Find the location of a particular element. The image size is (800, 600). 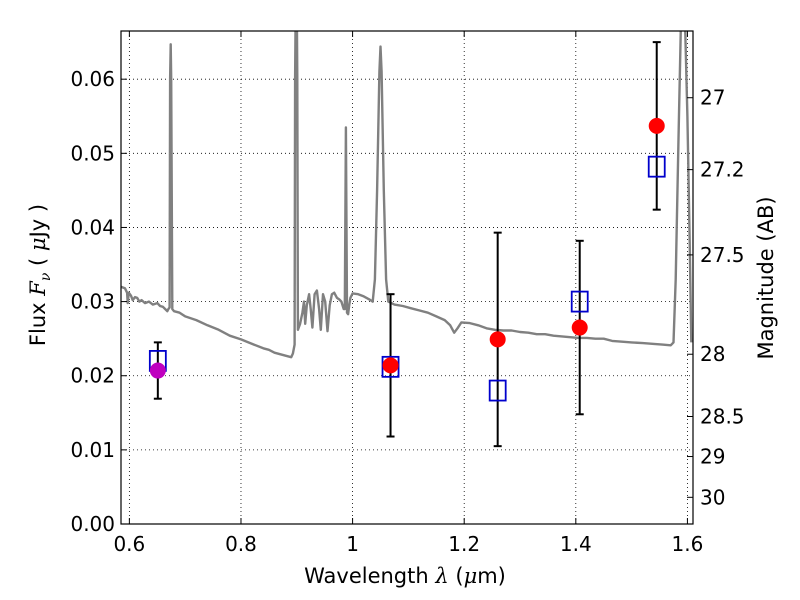

y2-tick-label: 29 is located at coordinates (712, 457).